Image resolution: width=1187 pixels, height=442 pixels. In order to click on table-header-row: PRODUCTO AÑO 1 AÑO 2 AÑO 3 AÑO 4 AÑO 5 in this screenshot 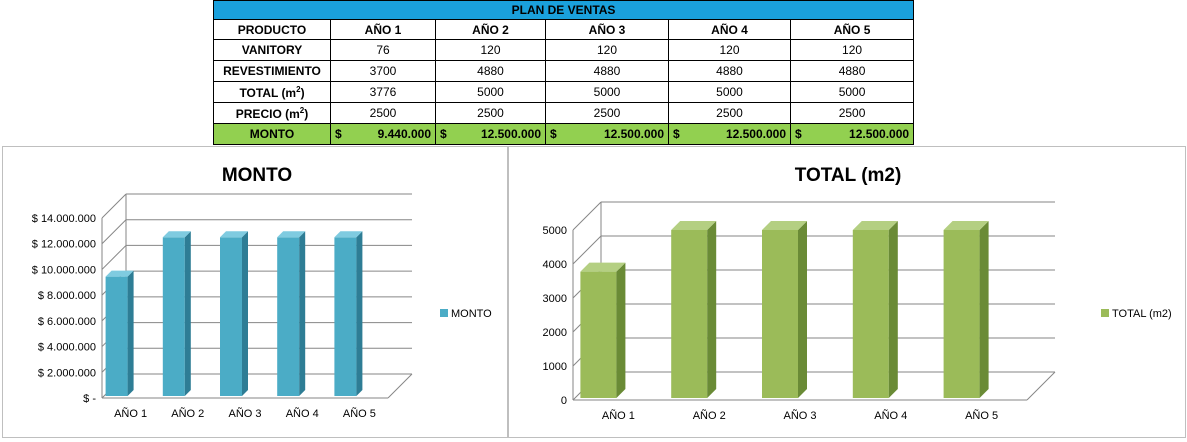, I will do `click(564, 29)`.